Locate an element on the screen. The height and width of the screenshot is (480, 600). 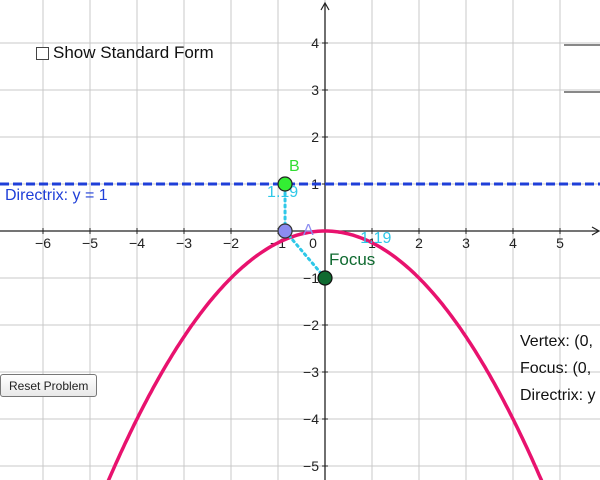
directrix-label: Directrix: y = 1 is located at coordinates (56, 195).